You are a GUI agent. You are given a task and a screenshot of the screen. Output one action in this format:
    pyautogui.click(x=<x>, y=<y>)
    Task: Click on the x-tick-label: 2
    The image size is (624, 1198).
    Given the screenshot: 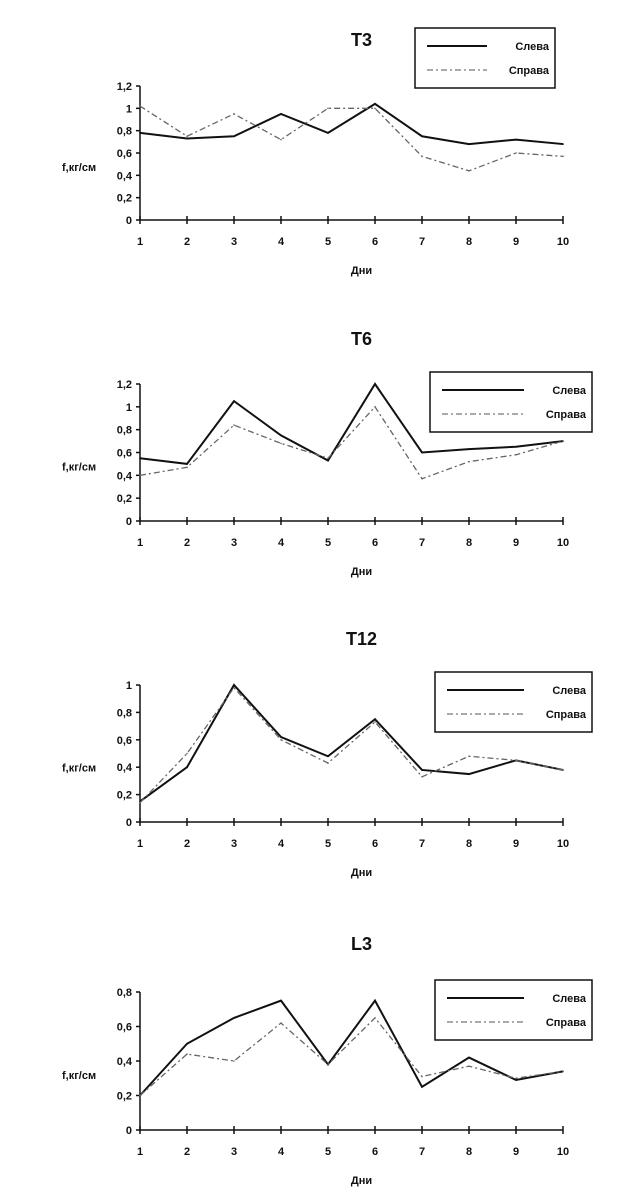 What is the action you would take?
    pyautogui.click(x=187, y=844)
    